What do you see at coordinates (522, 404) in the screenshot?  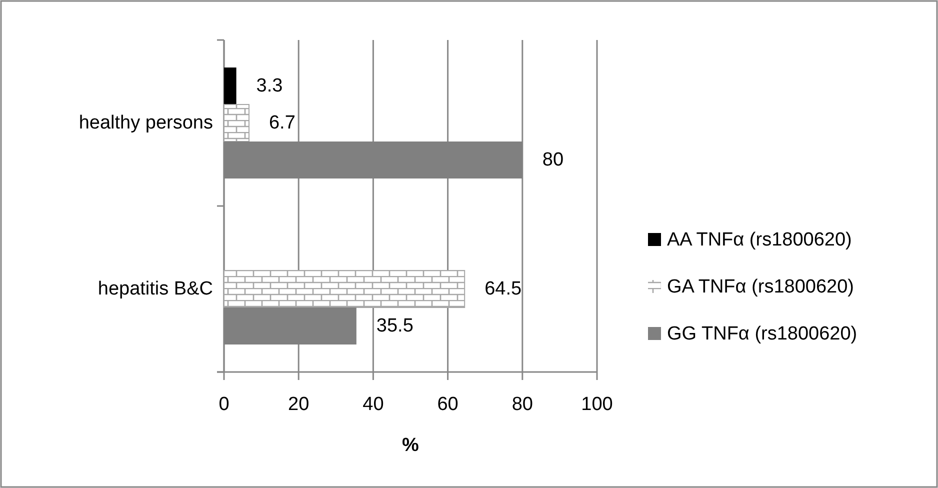 I see `x-tick-label: 80` at bounding box center [522, 404].